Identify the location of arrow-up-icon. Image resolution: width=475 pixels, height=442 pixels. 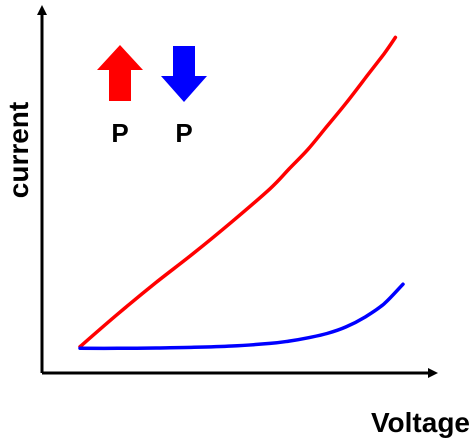
(120, 73).